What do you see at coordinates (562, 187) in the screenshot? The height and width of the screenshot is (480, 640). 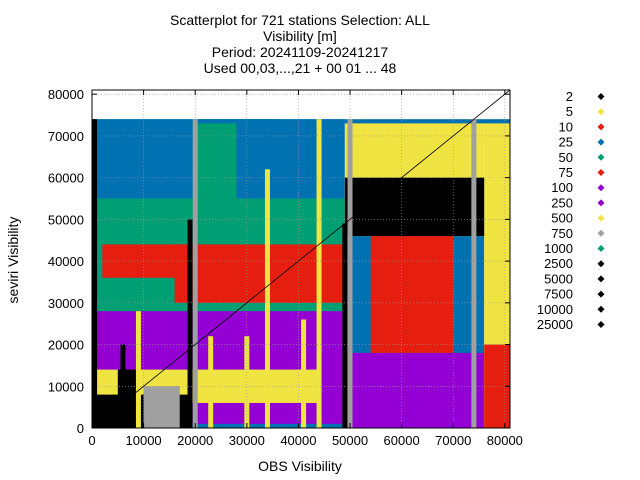 I see `legend-label-6: 100` at bounding box center [562, 187].